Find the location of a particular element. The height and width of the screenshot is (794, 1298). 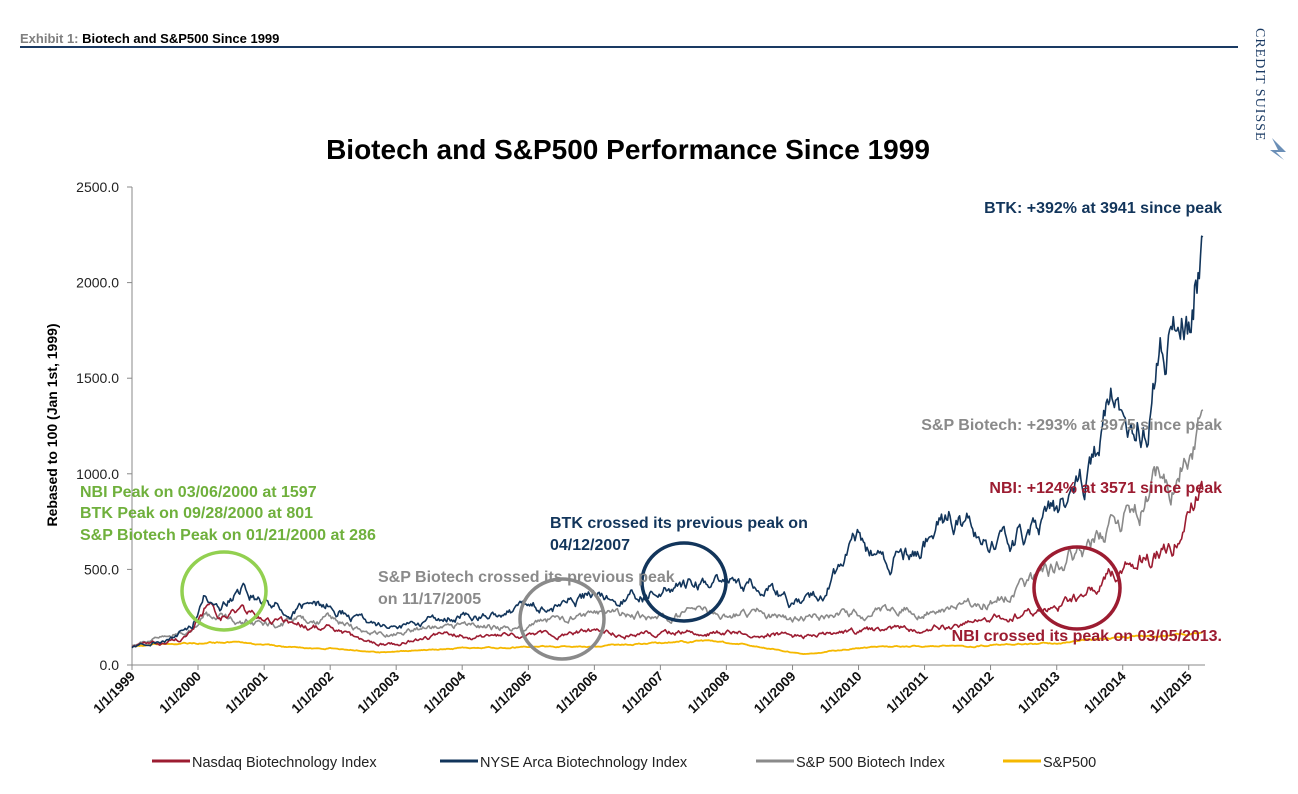

x-tick-label: 1/1/2003 is located at coordinates (379, 692).